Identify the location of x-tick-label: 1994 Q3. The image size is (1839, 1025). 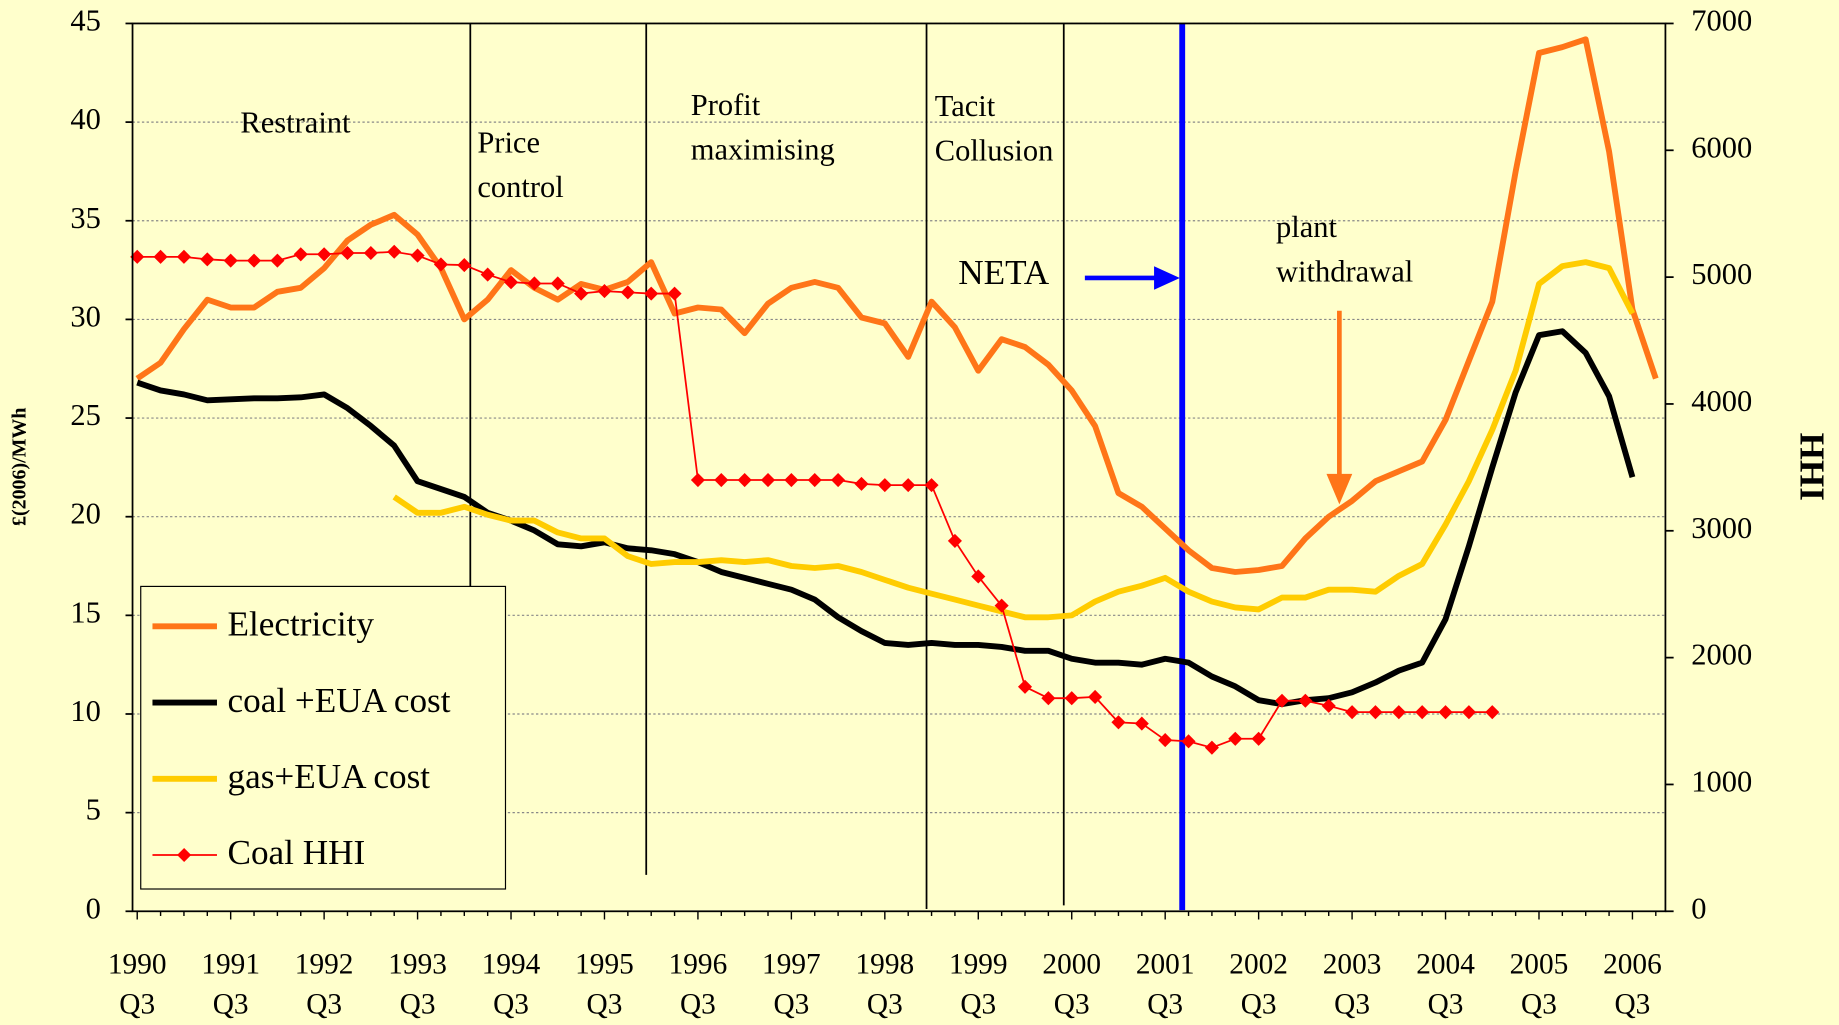
(511, 984).